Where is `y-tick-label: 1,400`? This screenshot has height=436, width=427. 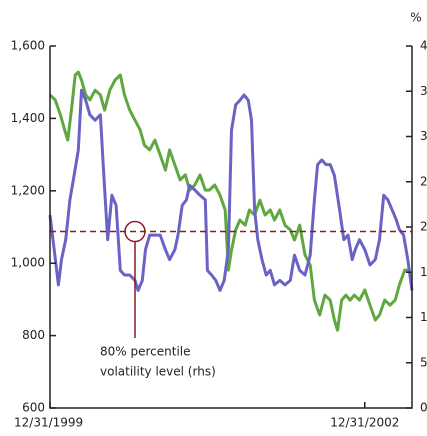
y-tick-label: 1,400 is located at coordinates (28, 118).